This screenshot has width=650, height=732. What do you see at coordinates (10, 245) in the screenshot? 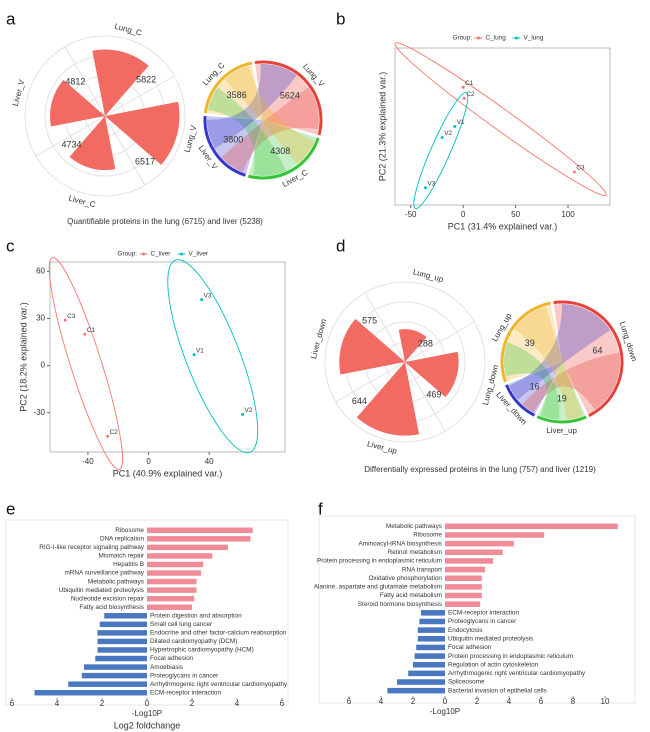
I see `panel-letter: c` at bounding box center [10, 245].